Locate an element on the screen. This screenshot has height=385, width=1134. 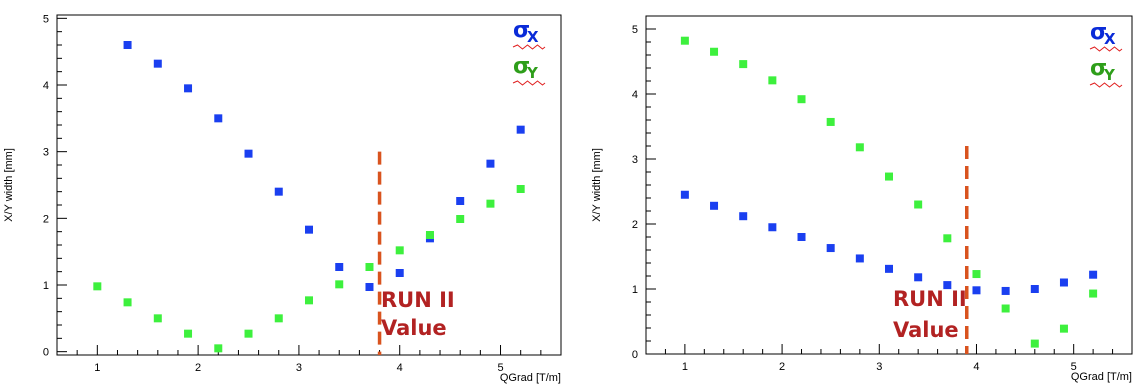
legend-sigma-y: σY is located at coordinates (529, 70).